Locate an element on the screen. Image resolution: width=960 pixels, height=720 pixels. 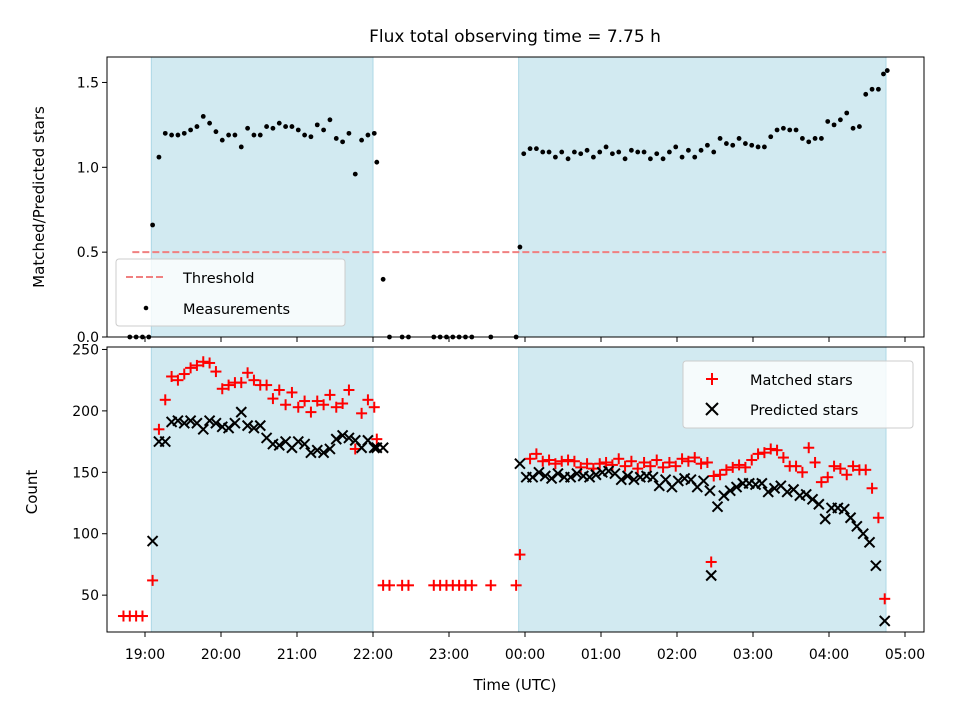
top-y-tick-label: 0.0 is located at coordinates (88, 338).